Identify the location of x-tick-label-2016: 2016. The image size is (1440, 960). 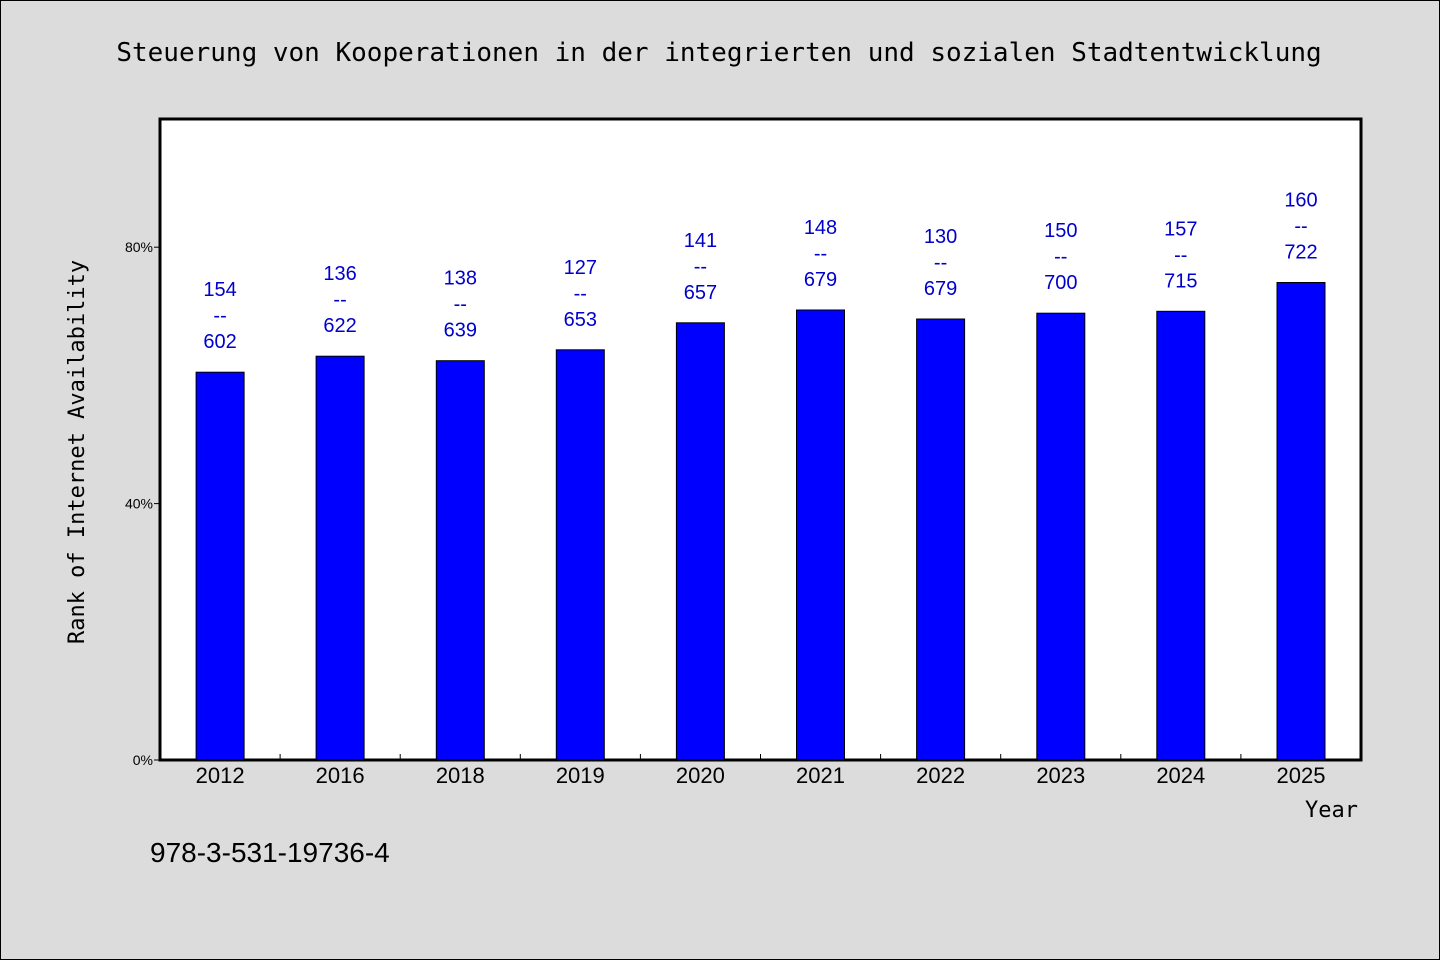
(340, 775).